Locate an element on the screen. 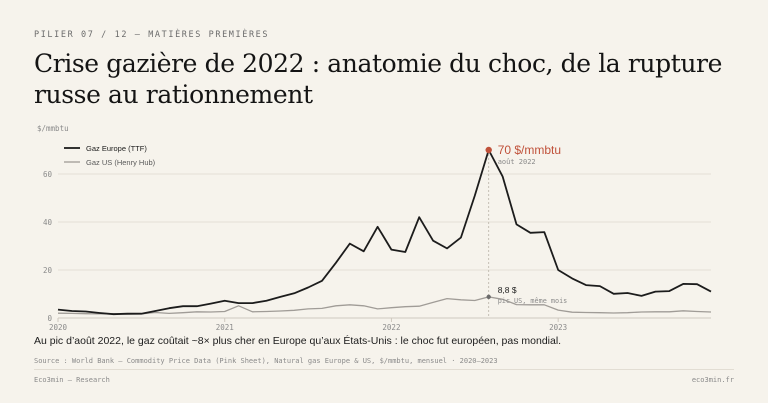 This screenshot has width=768, height=403. legend-label: Gaz US (Henry Hub) is located at coordinates (121, 162).